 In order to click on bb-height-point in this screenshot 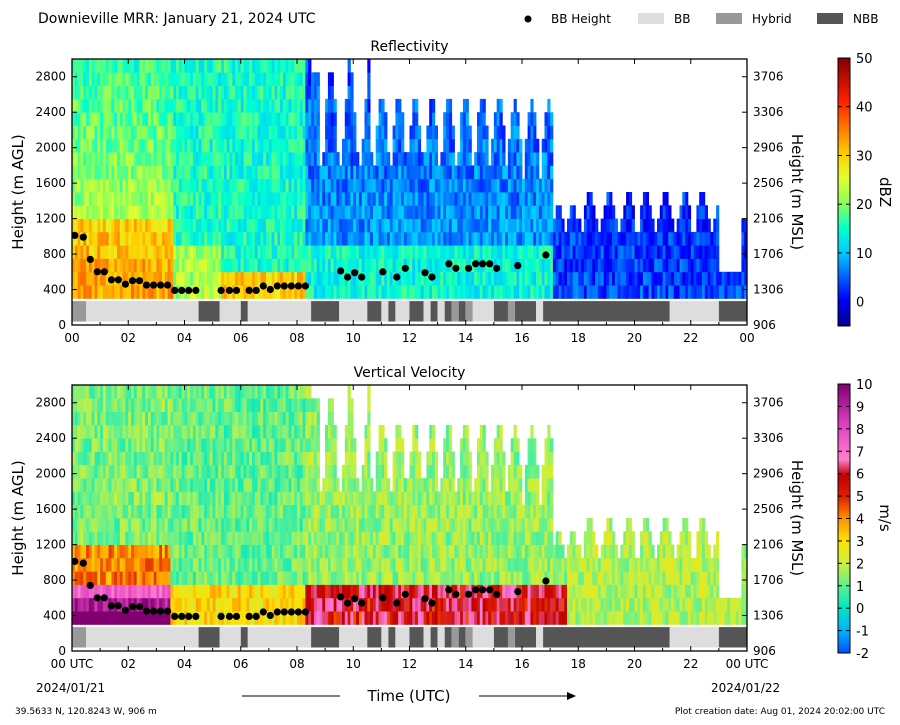, I will do `click(425, 273)`.